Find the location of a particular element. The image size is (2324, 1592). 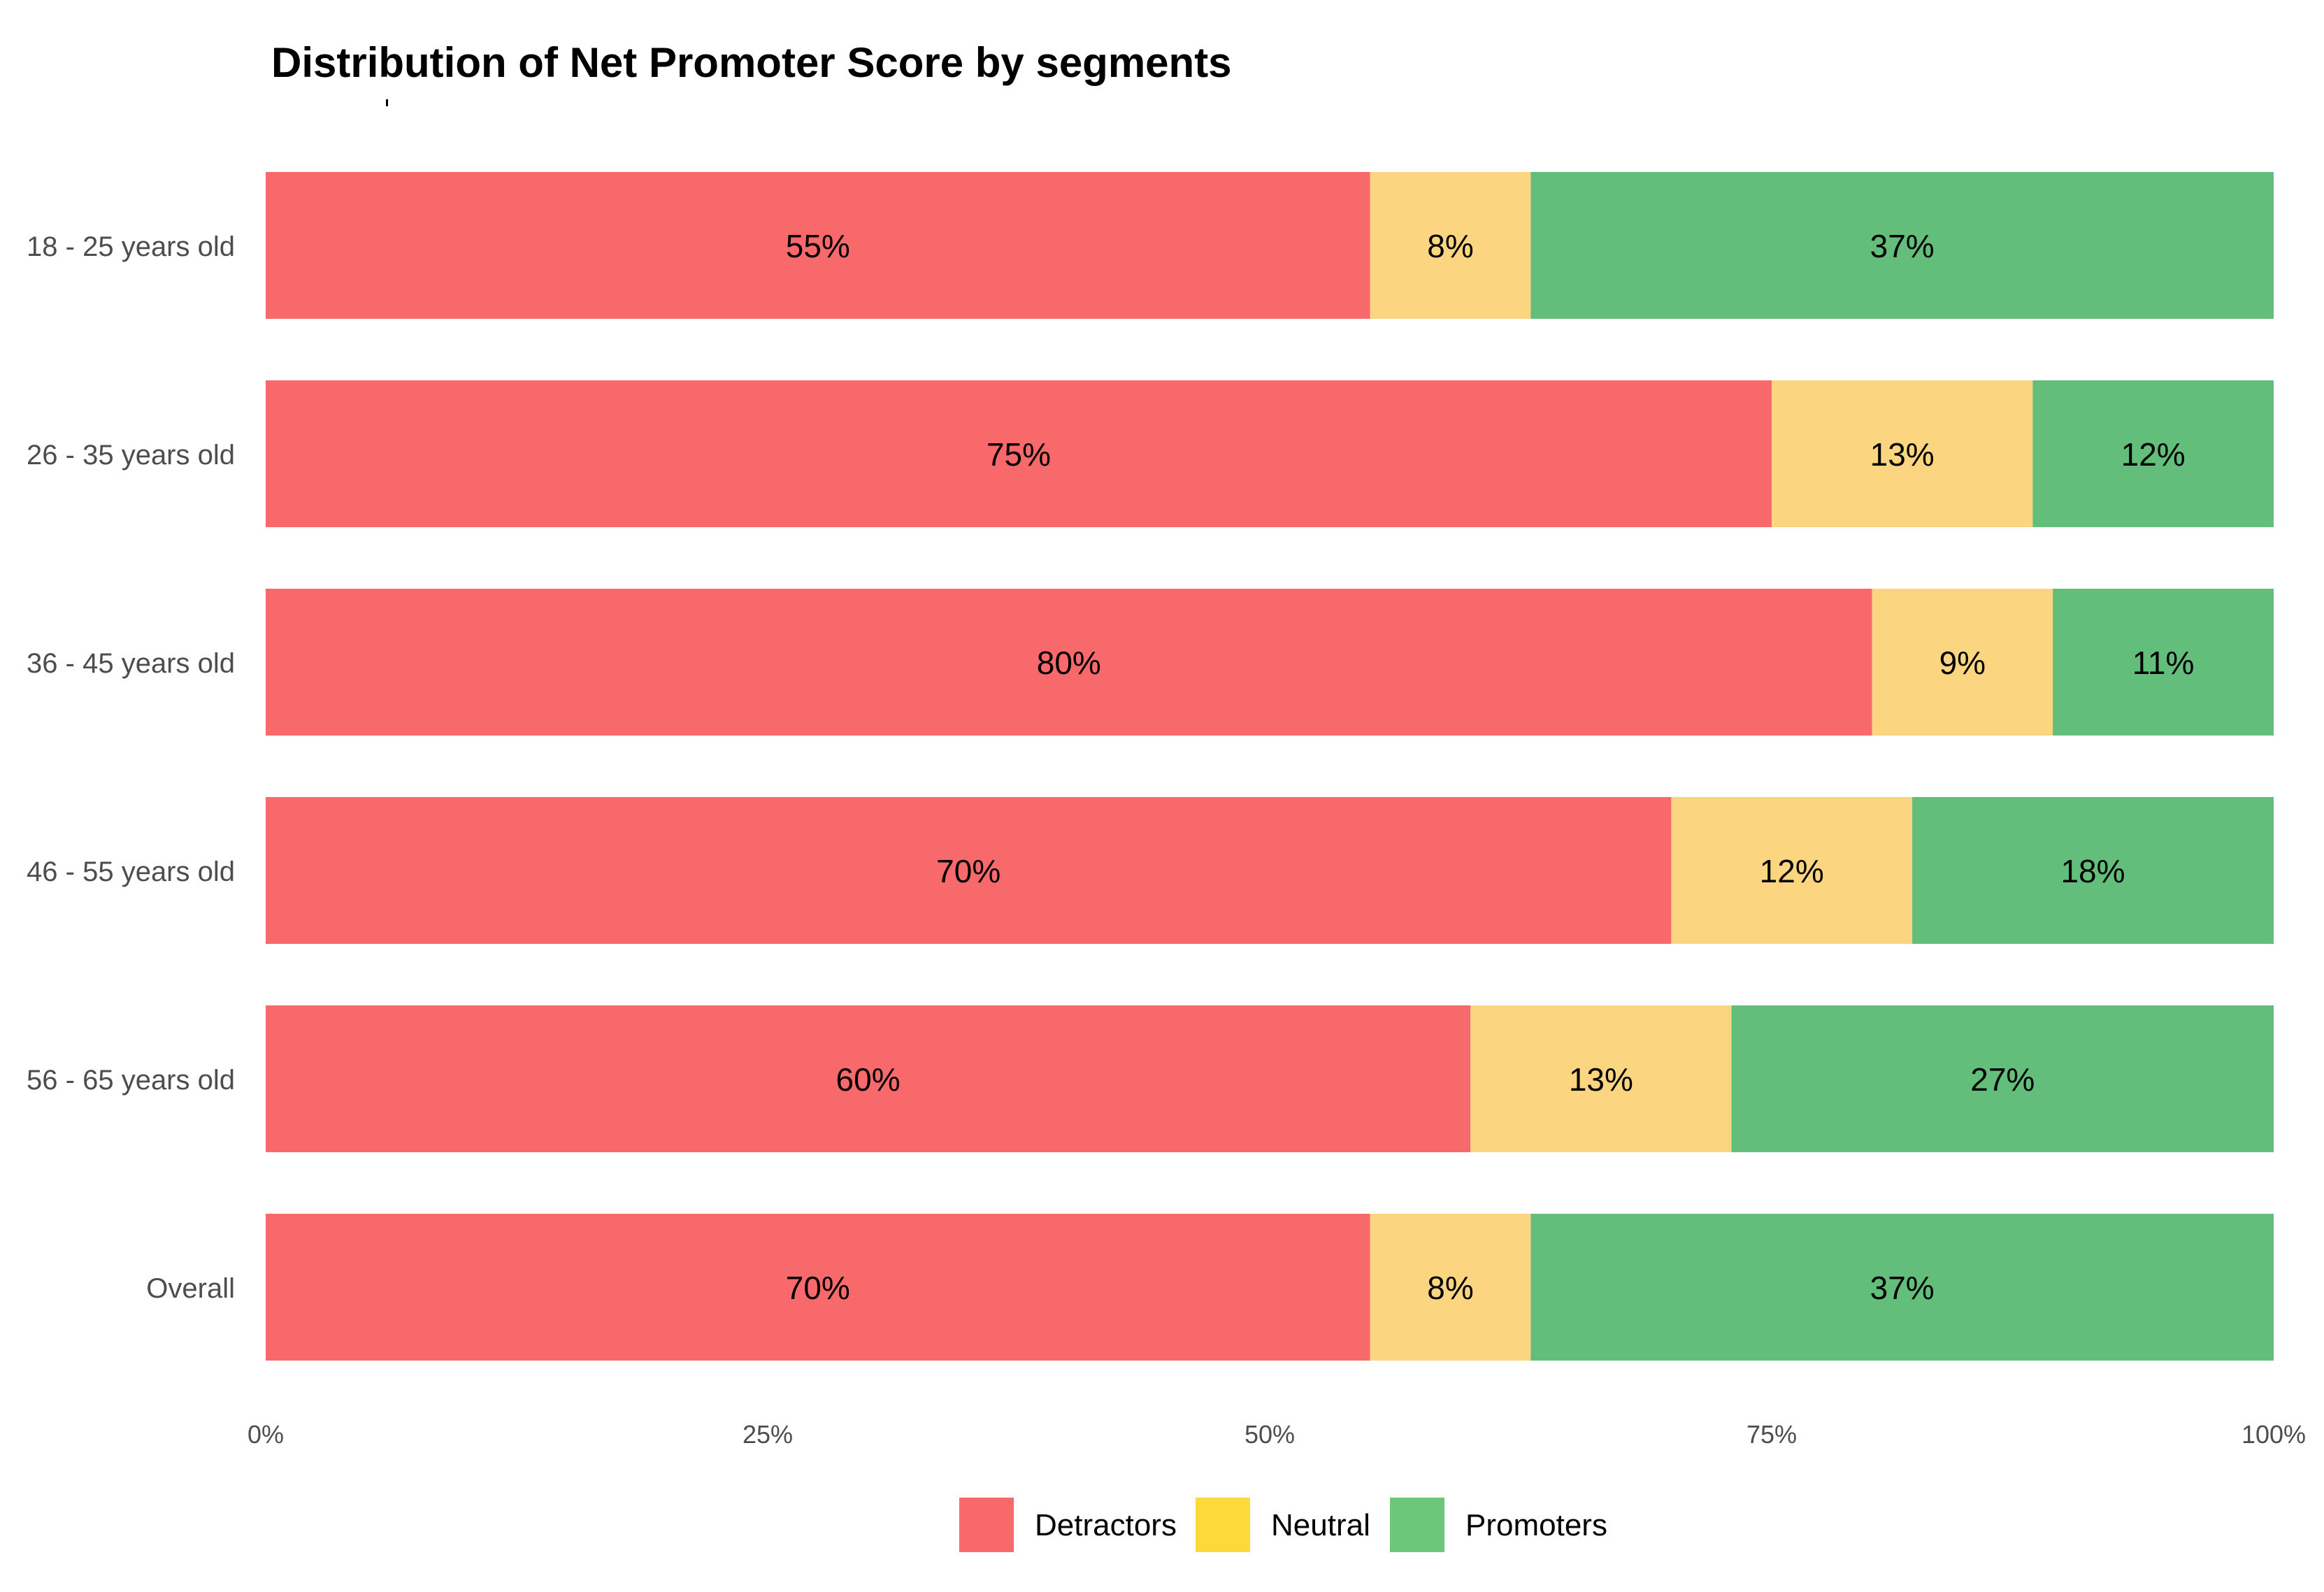

data-label-detractors-3: 70% is located at coordinates (968, 871).